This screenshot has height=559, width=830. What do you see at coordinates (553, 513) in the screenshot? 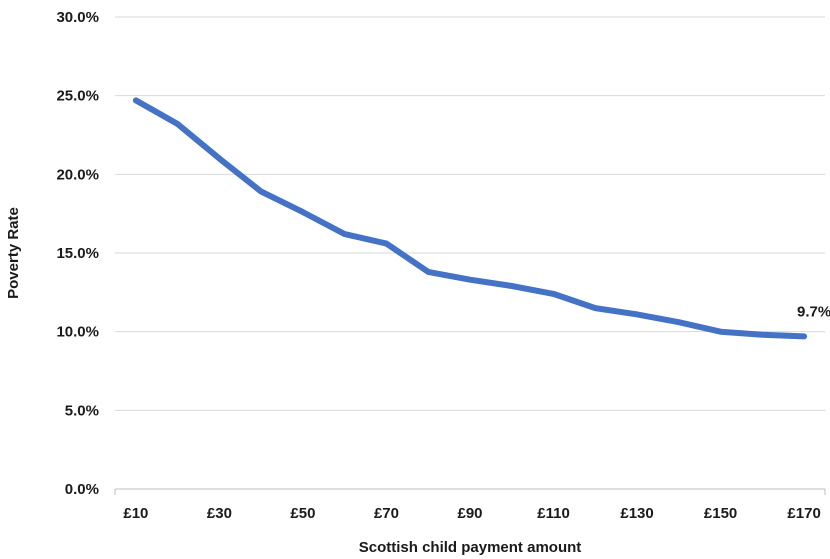
I see `x-tick-label: £110` at bounding box center [553, 513].